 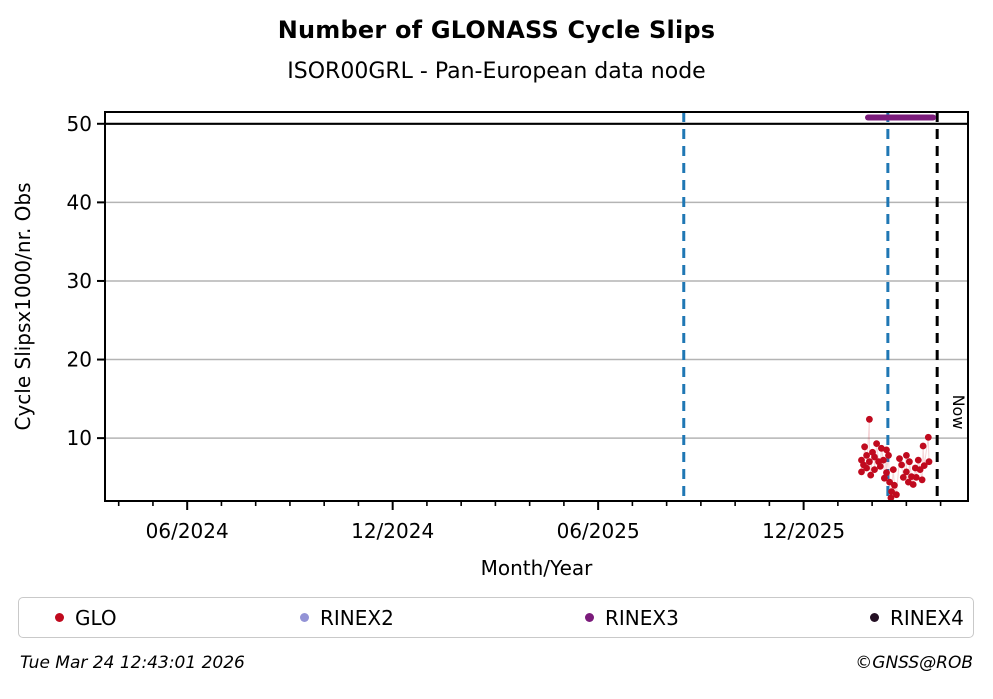 I want to click on legend-item-rinex3: RINEX3, so click(x=632, y=617).